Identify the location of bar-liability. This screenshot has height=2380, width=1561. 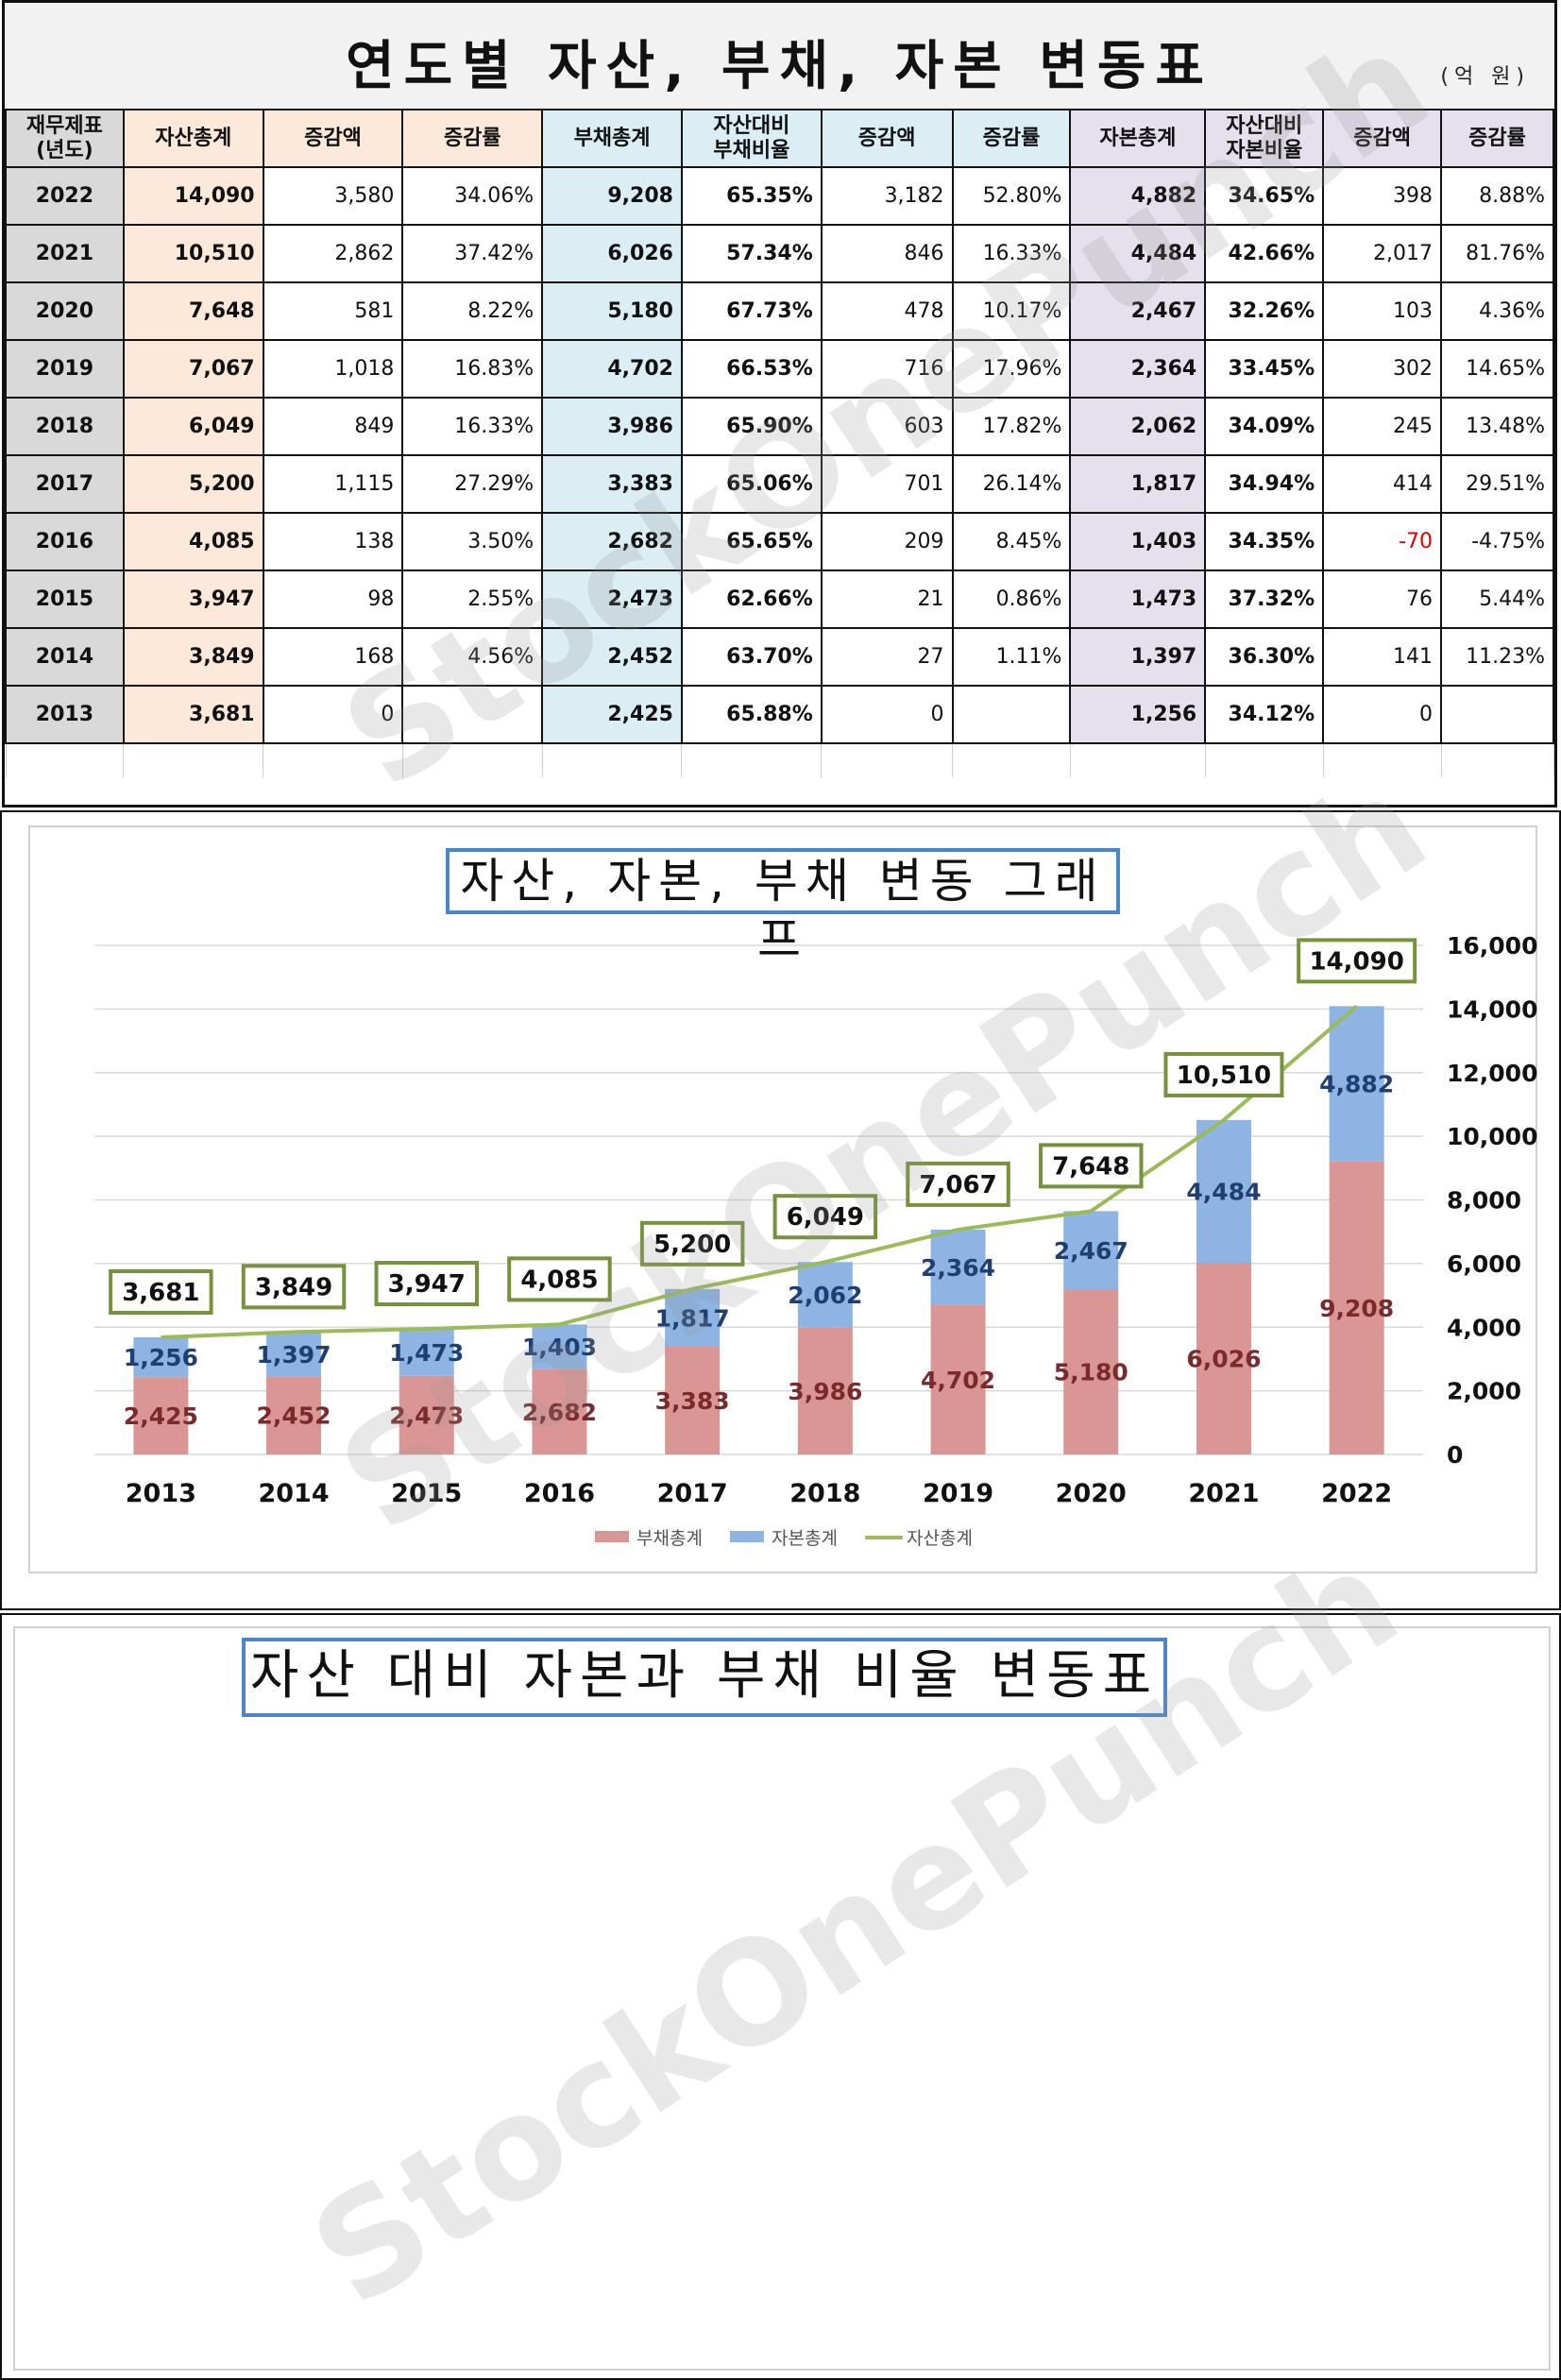
(426, 1414).